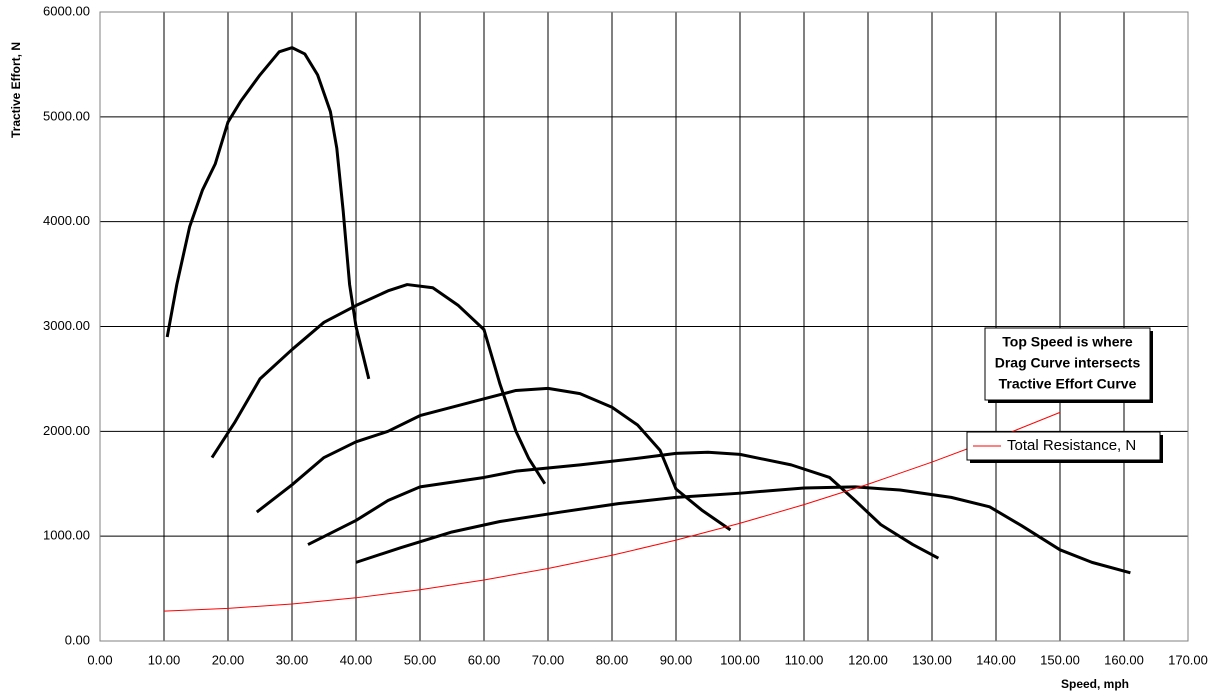 The width and height of the screenshot is (1214, 697). What do you see at coordinates (66, 430) in the screenshot?
I see `y-tick-label: 2000.00` at bounding box center [66, 430].